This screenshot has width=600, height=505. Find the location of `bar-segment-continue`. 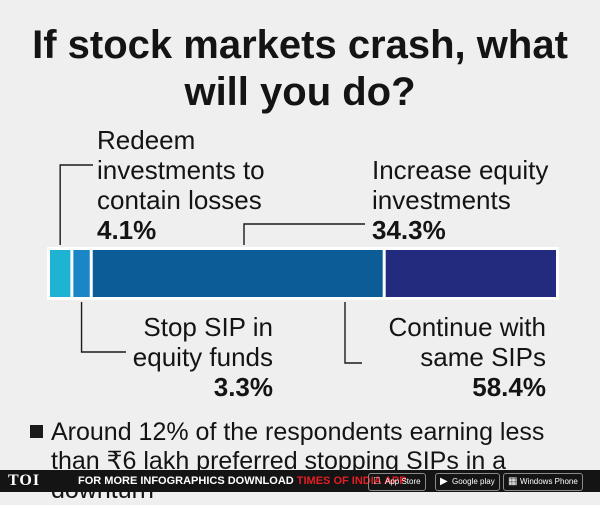

bar-segment-continue is located at coordinates (237, 273).